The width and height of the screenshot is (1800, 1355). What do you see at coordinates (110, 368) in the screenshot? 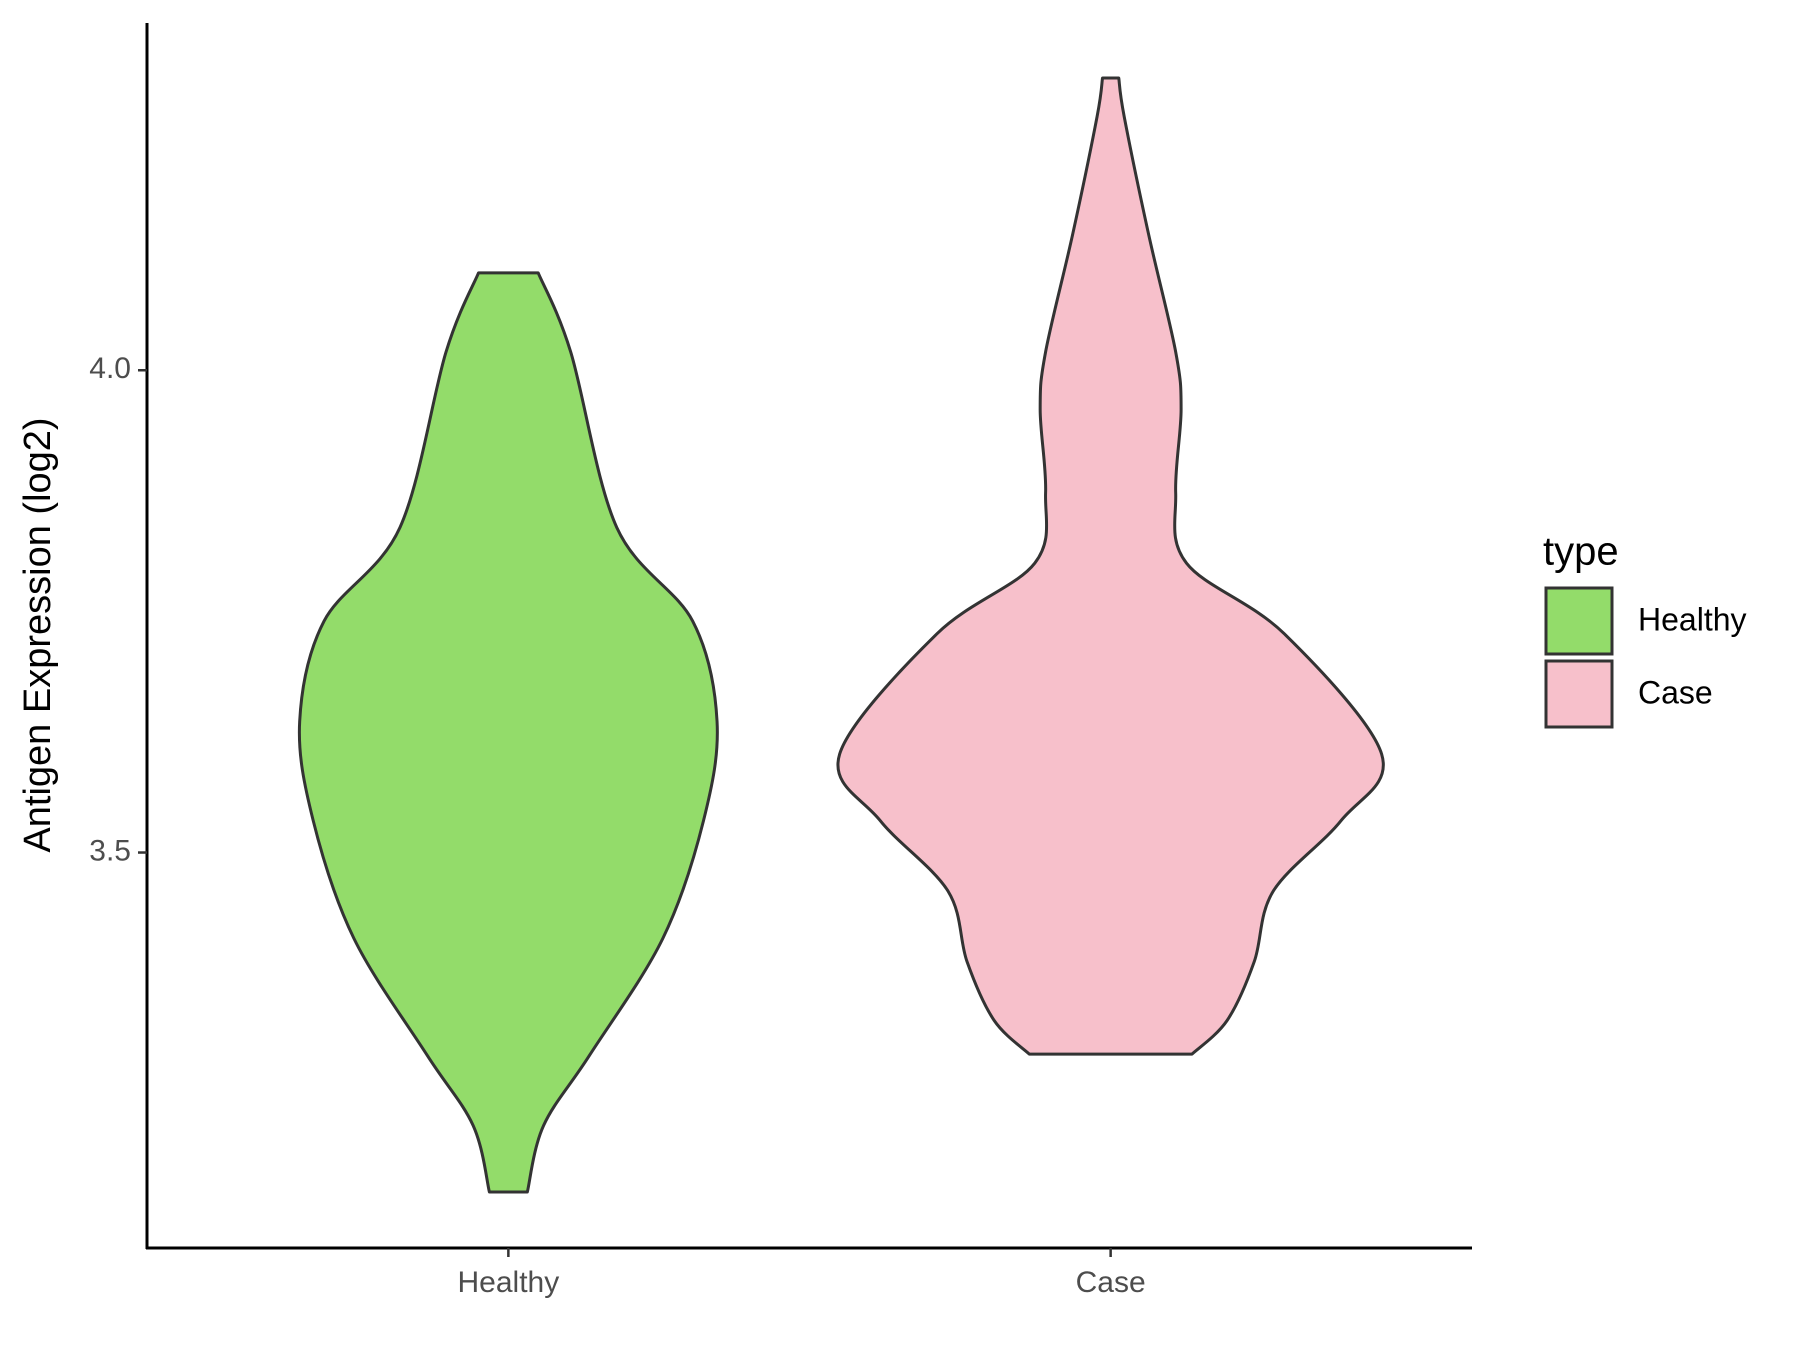
I see `y-tick-label: 4.0` at bounding box center [110, 368].